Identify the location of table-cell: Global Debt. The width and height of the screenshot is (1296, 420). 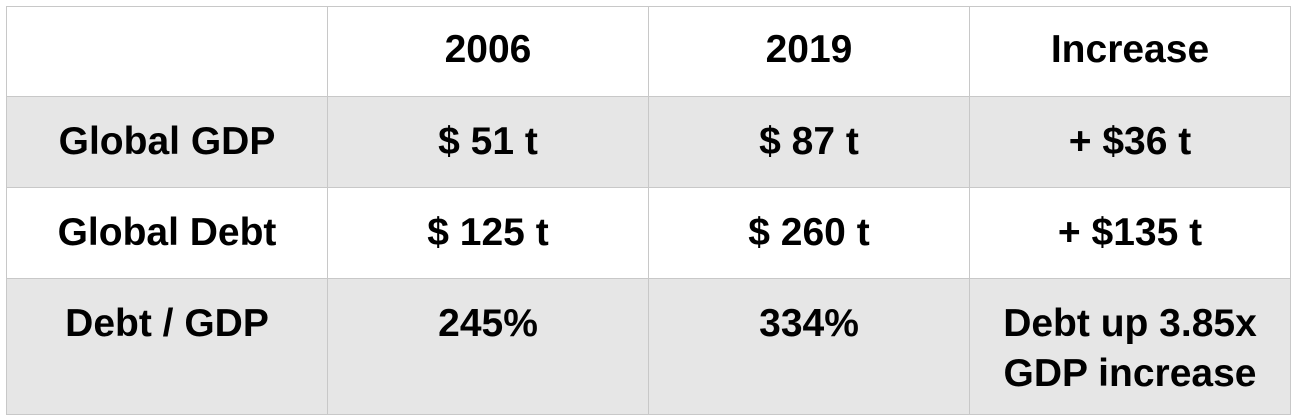
(167, 233).